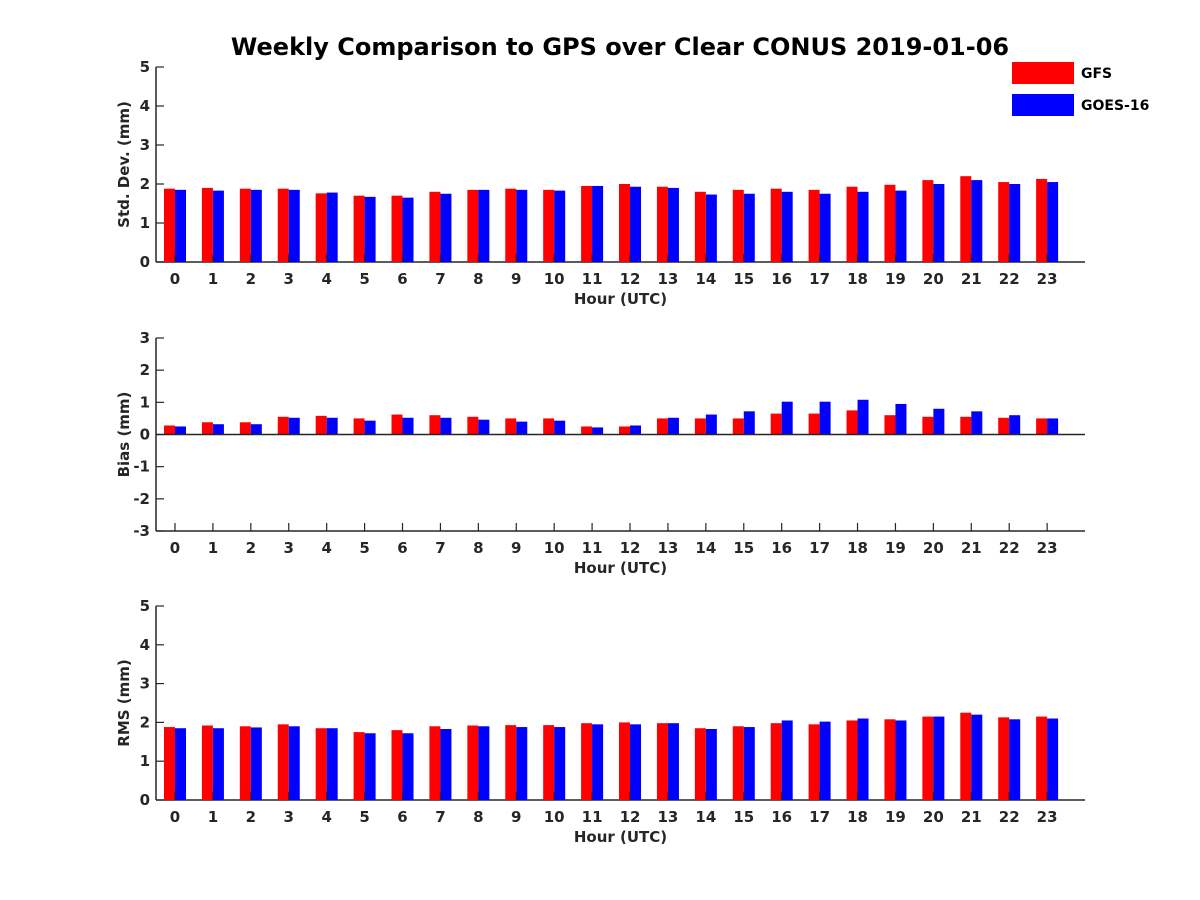 The width and height of the screenshot is (1200, 900). Describe the element at coordinates (592, 817) in the screenshot. I see `x-tick-label: 11` at that location.